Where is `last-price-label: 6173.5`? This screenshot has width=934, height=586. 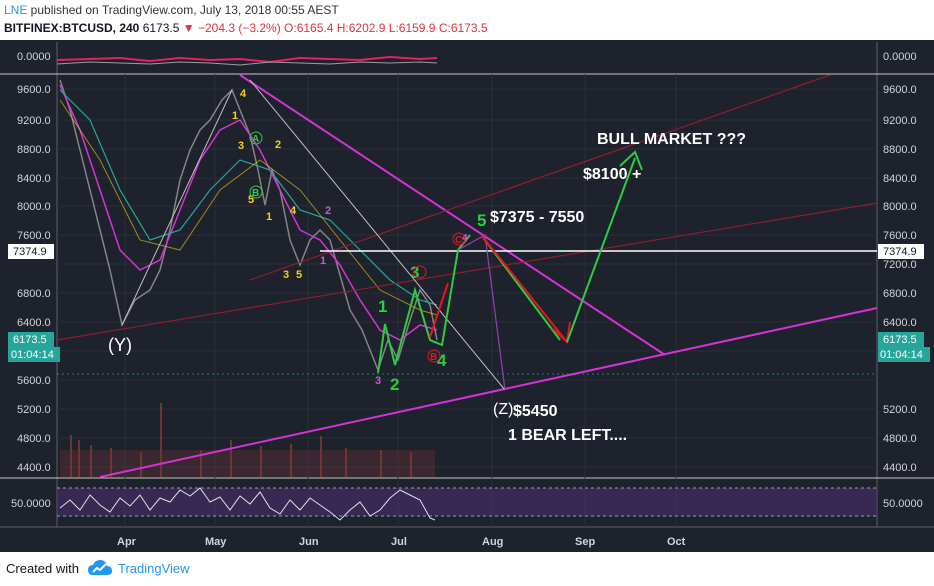 last-price-label: 6173.5 is located at coordinates (161, 28).